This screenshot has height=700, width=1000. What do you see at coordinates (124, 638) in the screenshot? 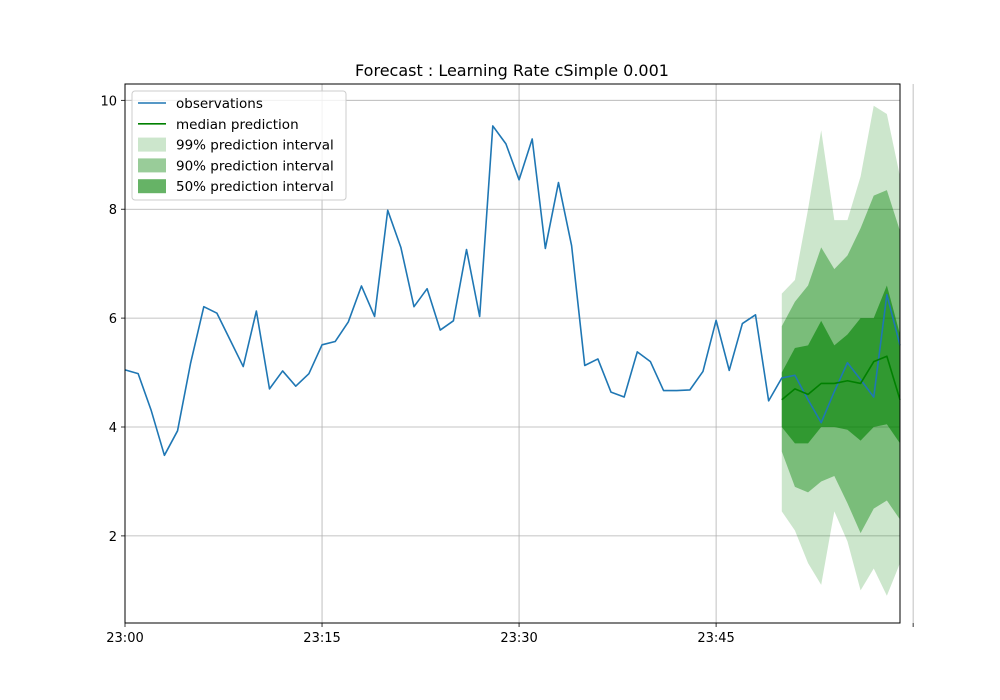
I see `x-tick-label: 23:00` at bounding box center [124, 638].